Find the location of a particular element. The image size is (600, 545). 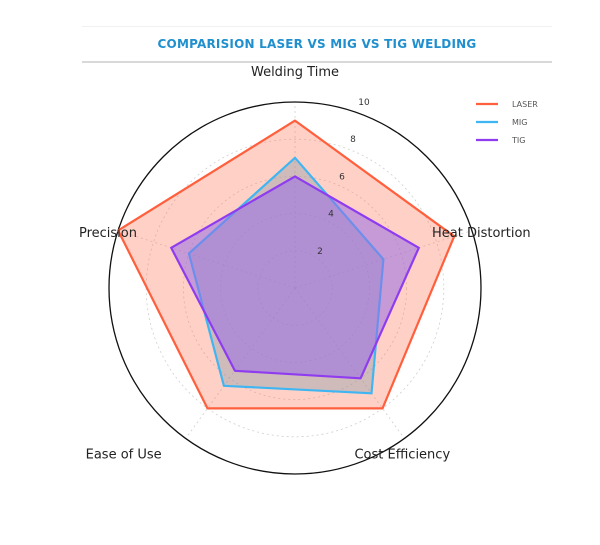

radial-tick-label: 4 is located at coordinates (331, 215).